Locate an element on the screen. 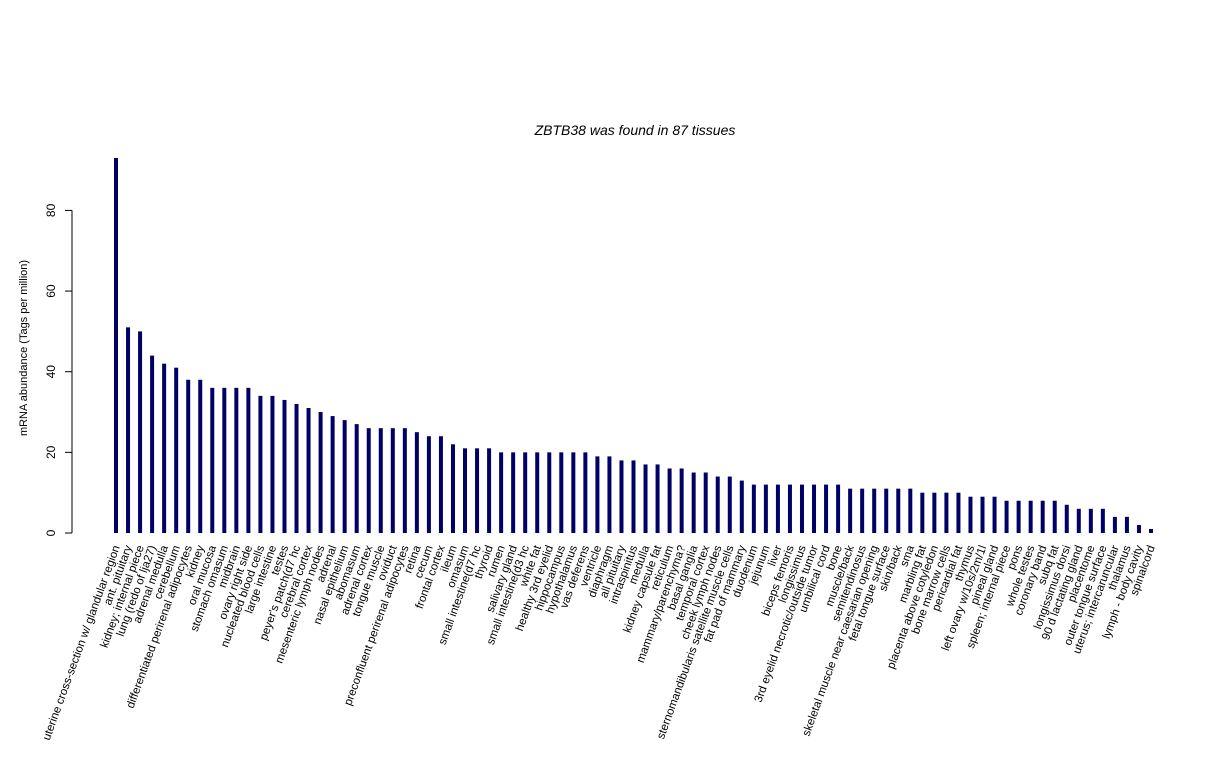  y-tick-label: 20 is located at coordinates (51, 452).